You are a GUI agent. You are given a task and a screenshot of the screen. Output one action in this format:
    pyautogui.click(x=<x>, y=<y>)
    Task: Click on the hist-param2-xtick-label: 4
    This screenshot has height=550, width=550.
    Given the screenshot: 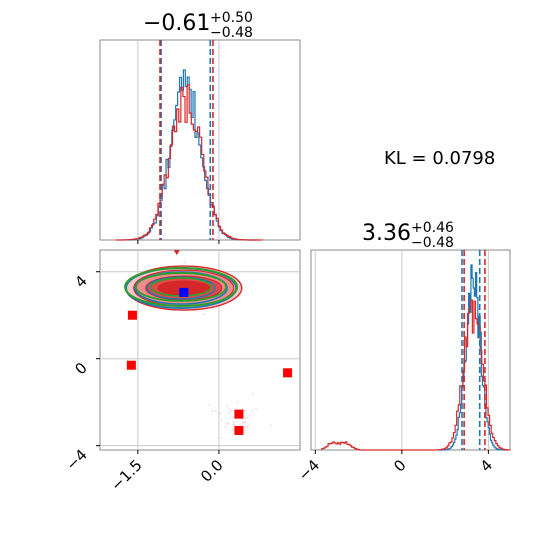 What is the action you would take?
    pyautogui.click(x=486, y=465)
    